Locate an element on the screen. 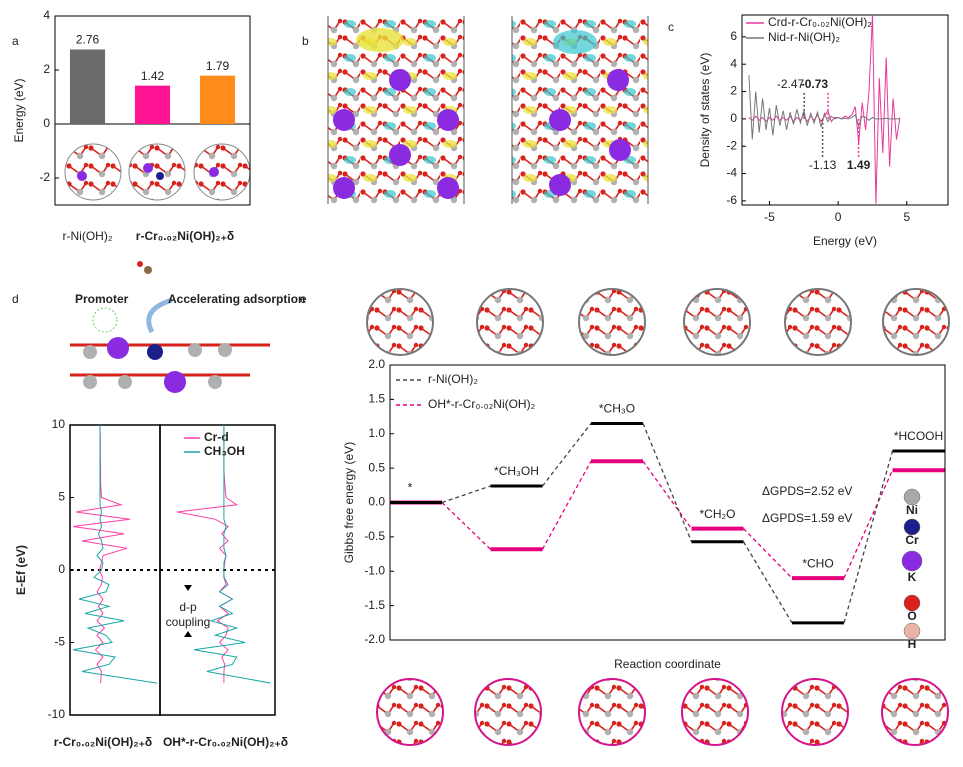 The width and height of the screenshot is (963, 767). step-label: *CH₃OH is located at coordinates (516, 471).